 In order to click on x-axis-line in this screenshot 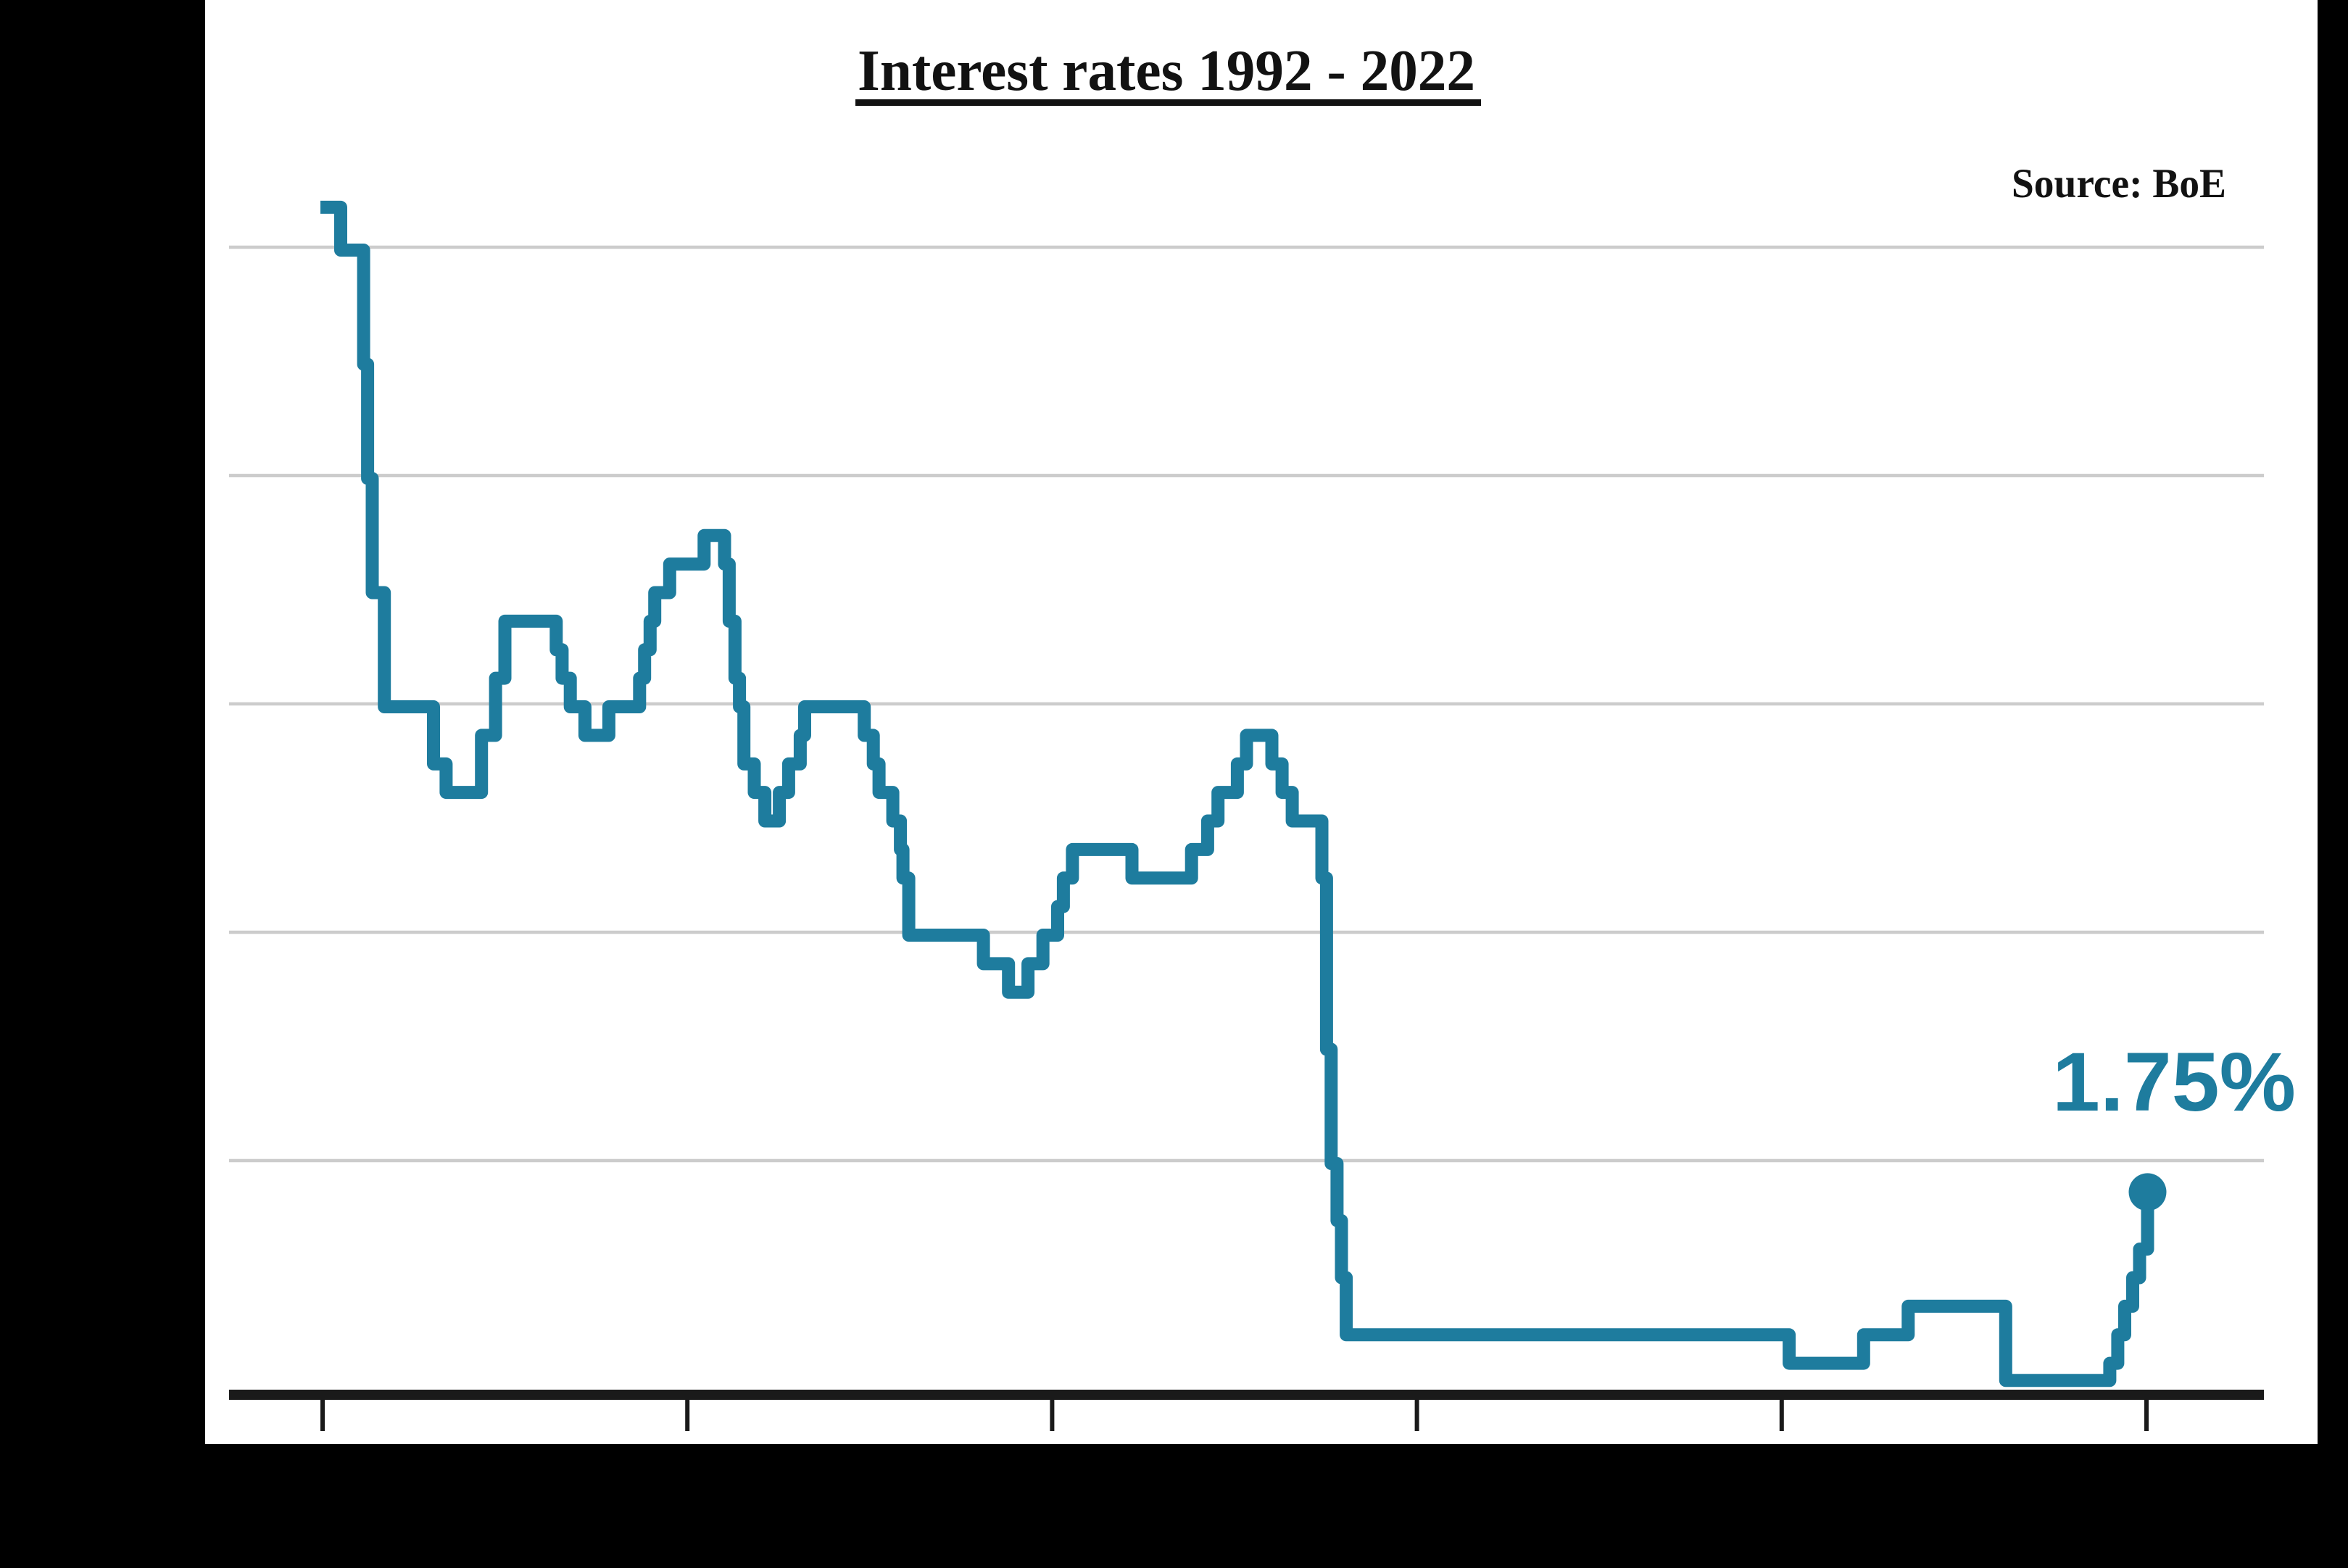, I will do `click(1247, 1395)`.